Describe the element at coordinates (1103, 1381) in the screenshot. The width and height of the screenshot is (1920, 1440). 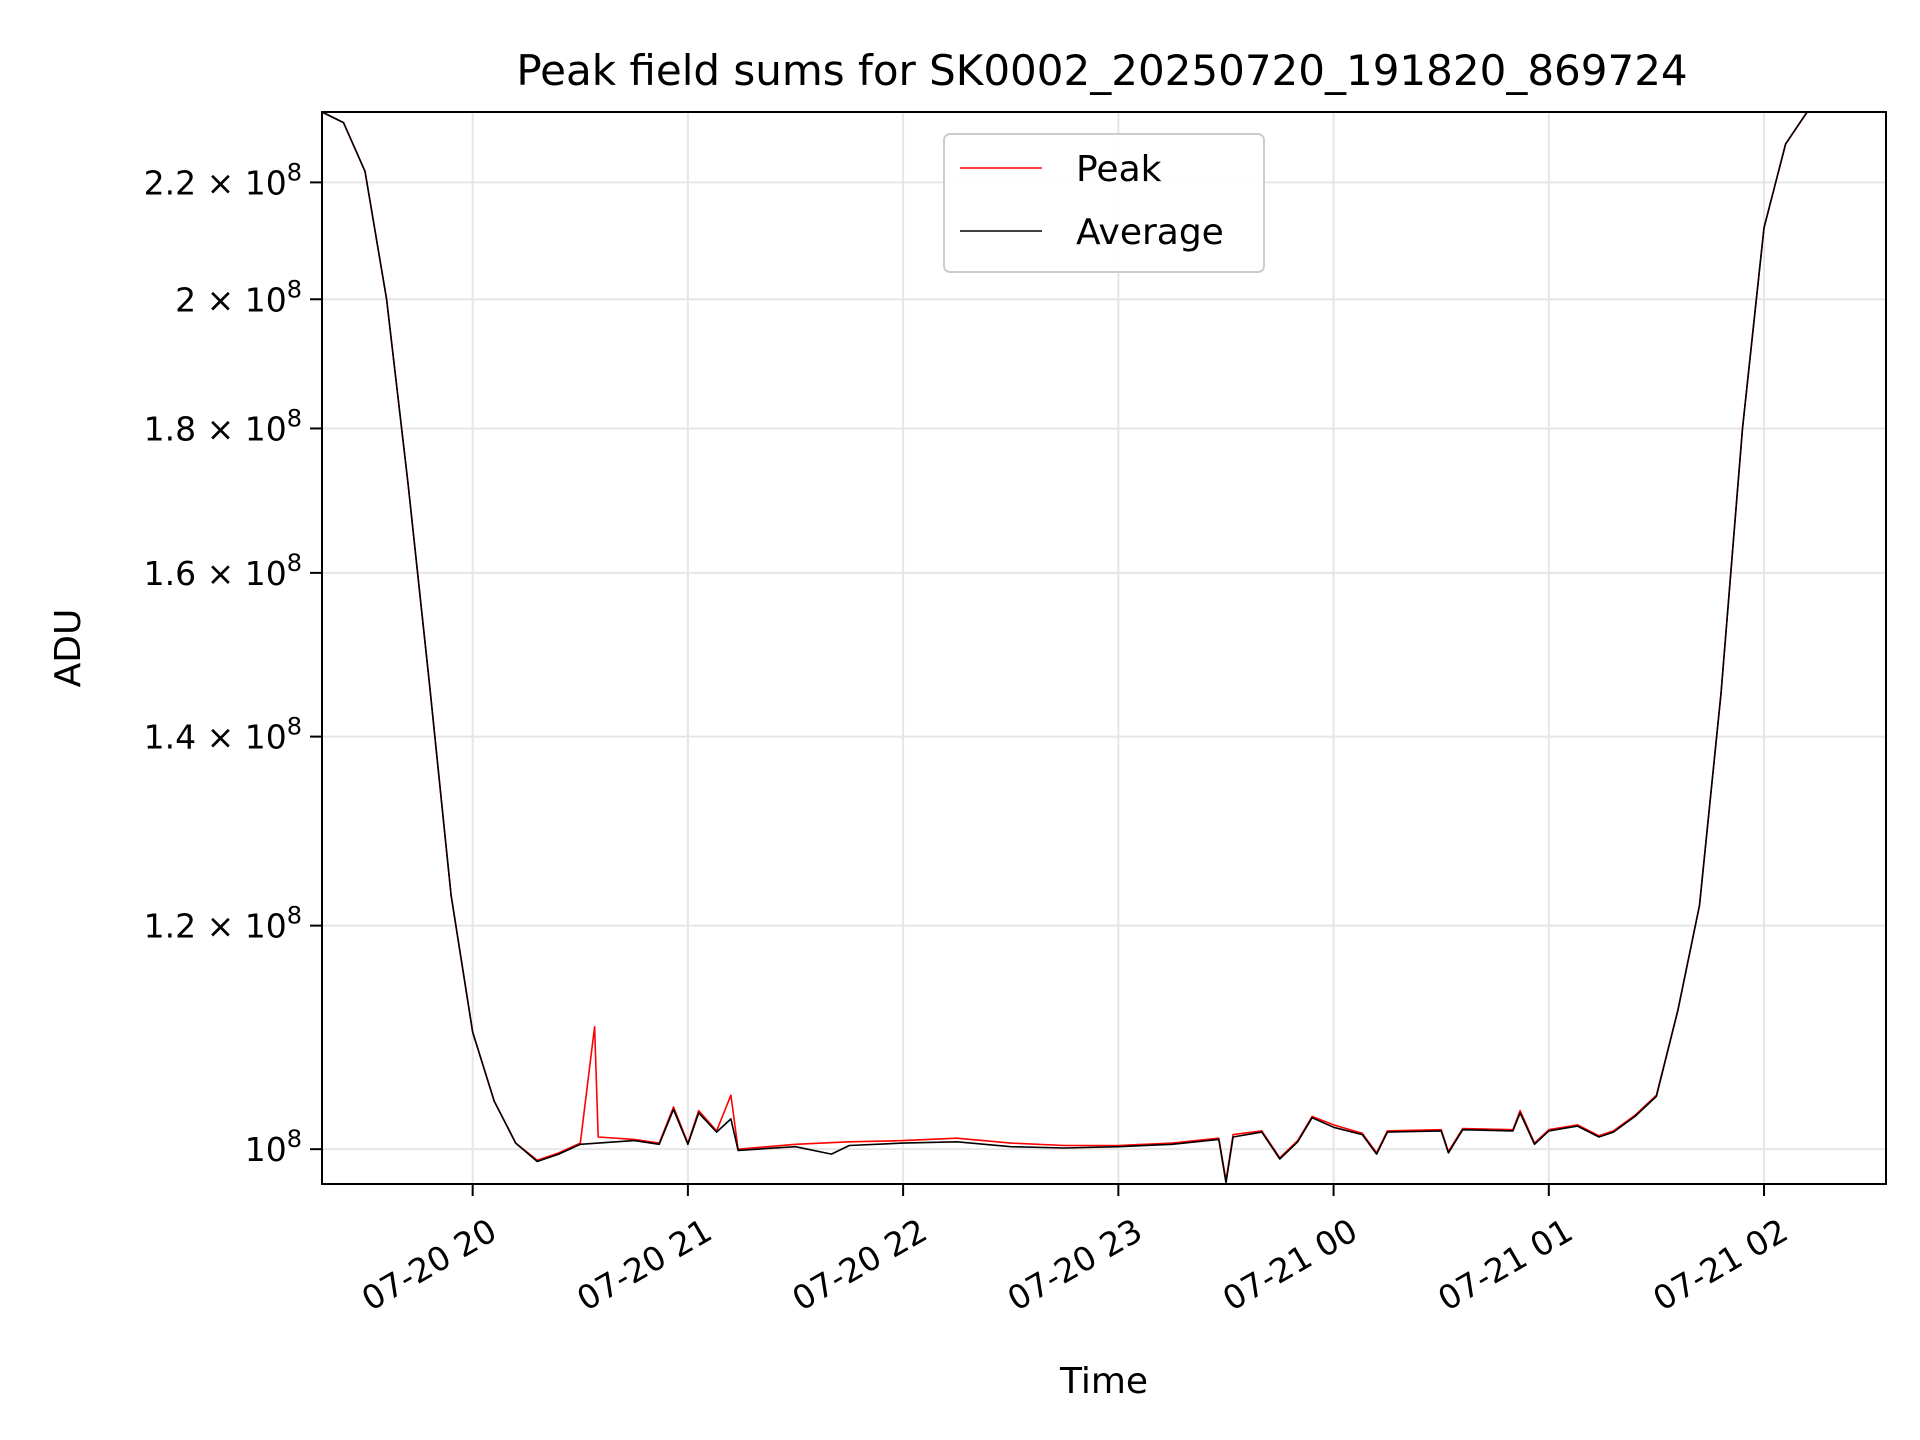
I see `x-axis-label: Time` at that location.